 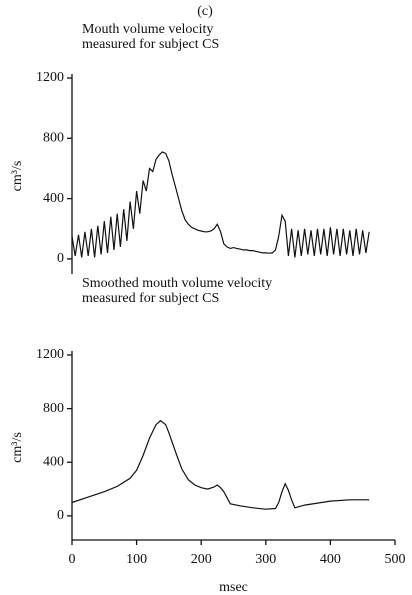 I want to click on panel-label: (c), so click(x=205, y=11).